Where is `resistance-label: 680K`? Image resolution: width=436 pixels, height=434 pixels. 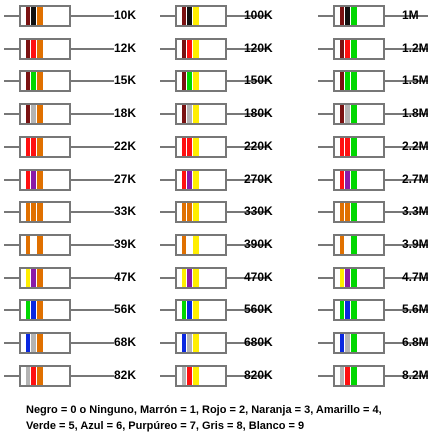 resistance-label: 680K is located at coordinates (258, 342).